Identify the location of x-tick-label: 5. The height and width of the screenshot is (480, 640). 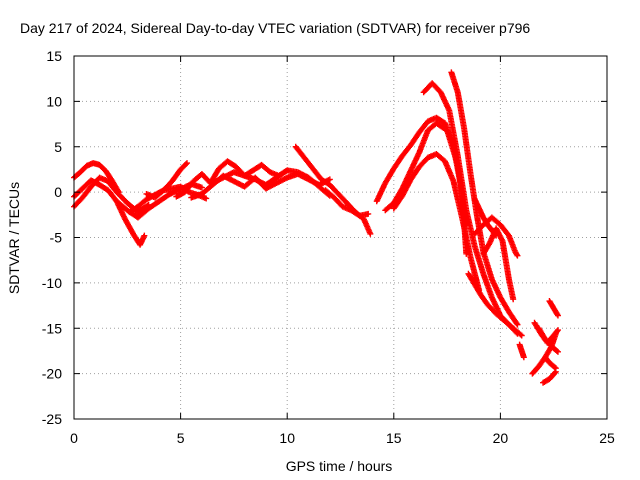
(181, 438).